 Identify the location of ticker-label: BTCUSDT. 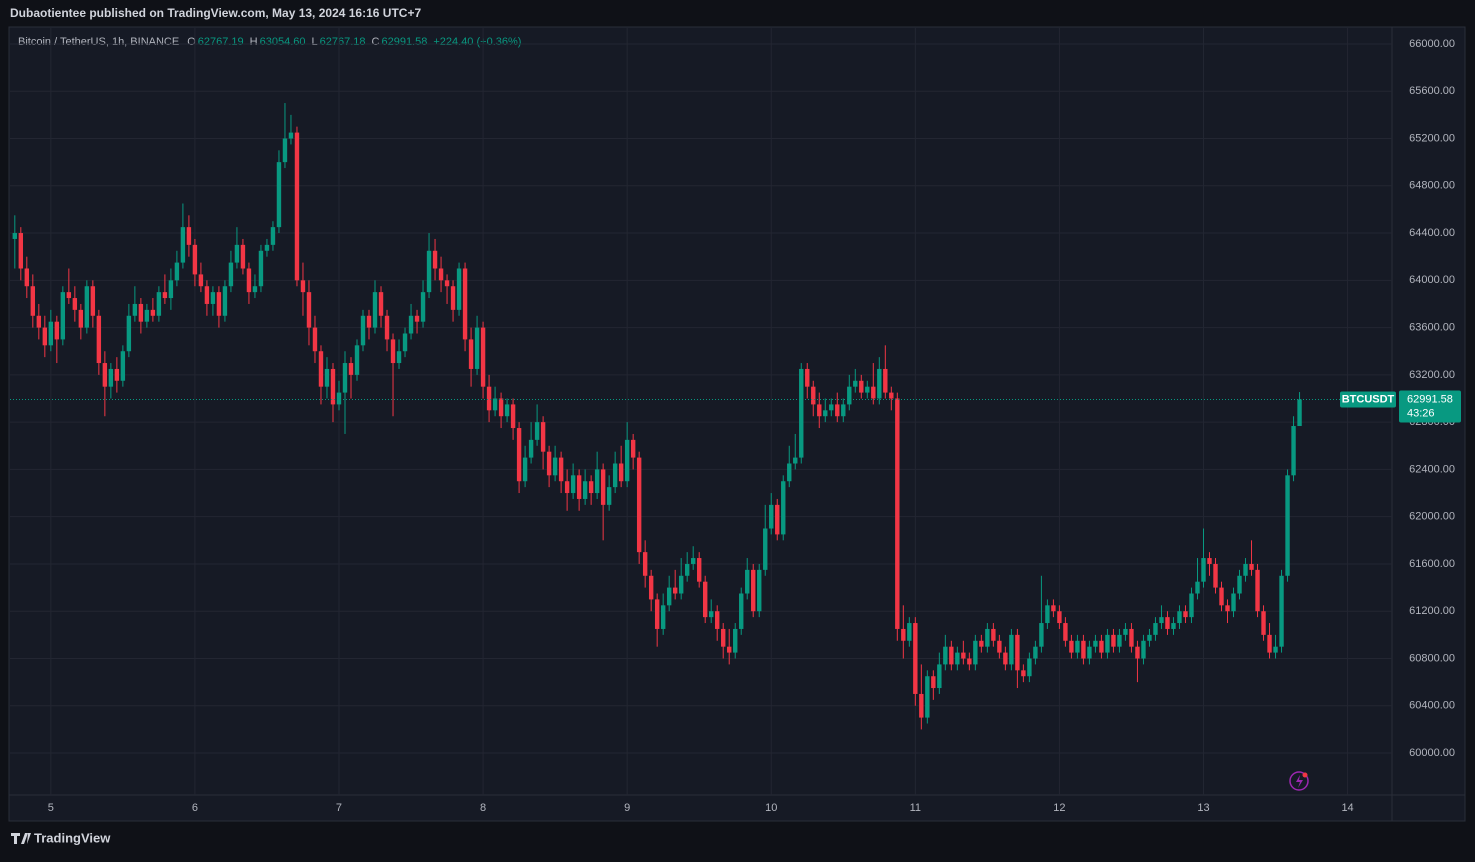
(1368, 399).